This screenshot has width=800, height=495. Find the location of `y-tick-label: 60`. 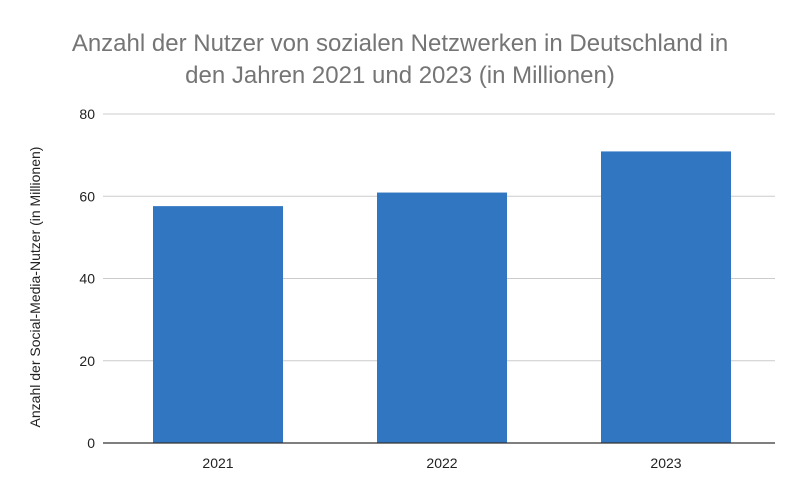

y-tick-label: 60 is located at coordinates (87, 196).